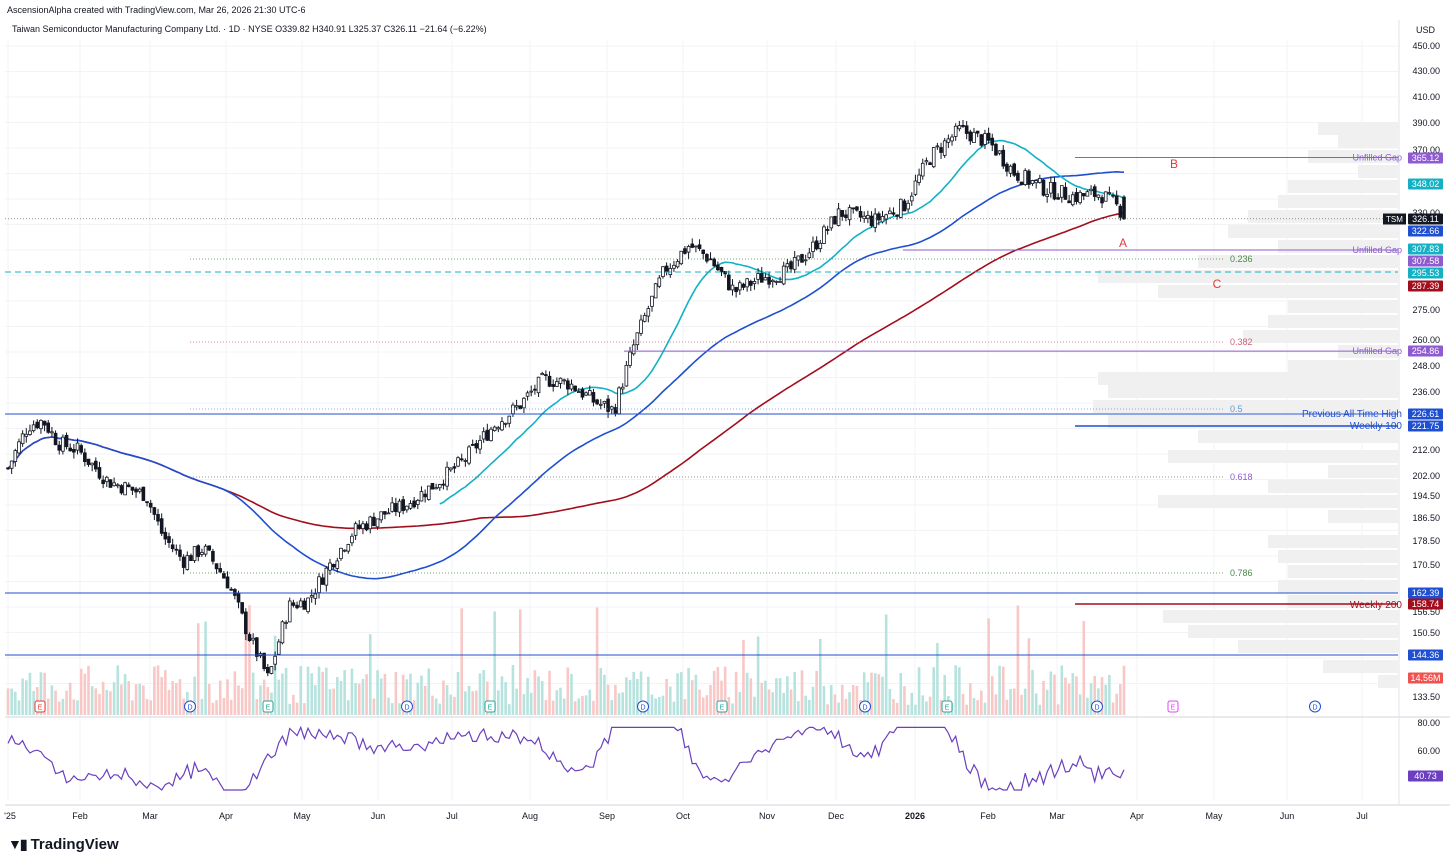 This screenshot has width=1456, height=865. Describe the element at coordinates (1394, 219) in the screenshot. I see `ticker-tag-box` at that location.